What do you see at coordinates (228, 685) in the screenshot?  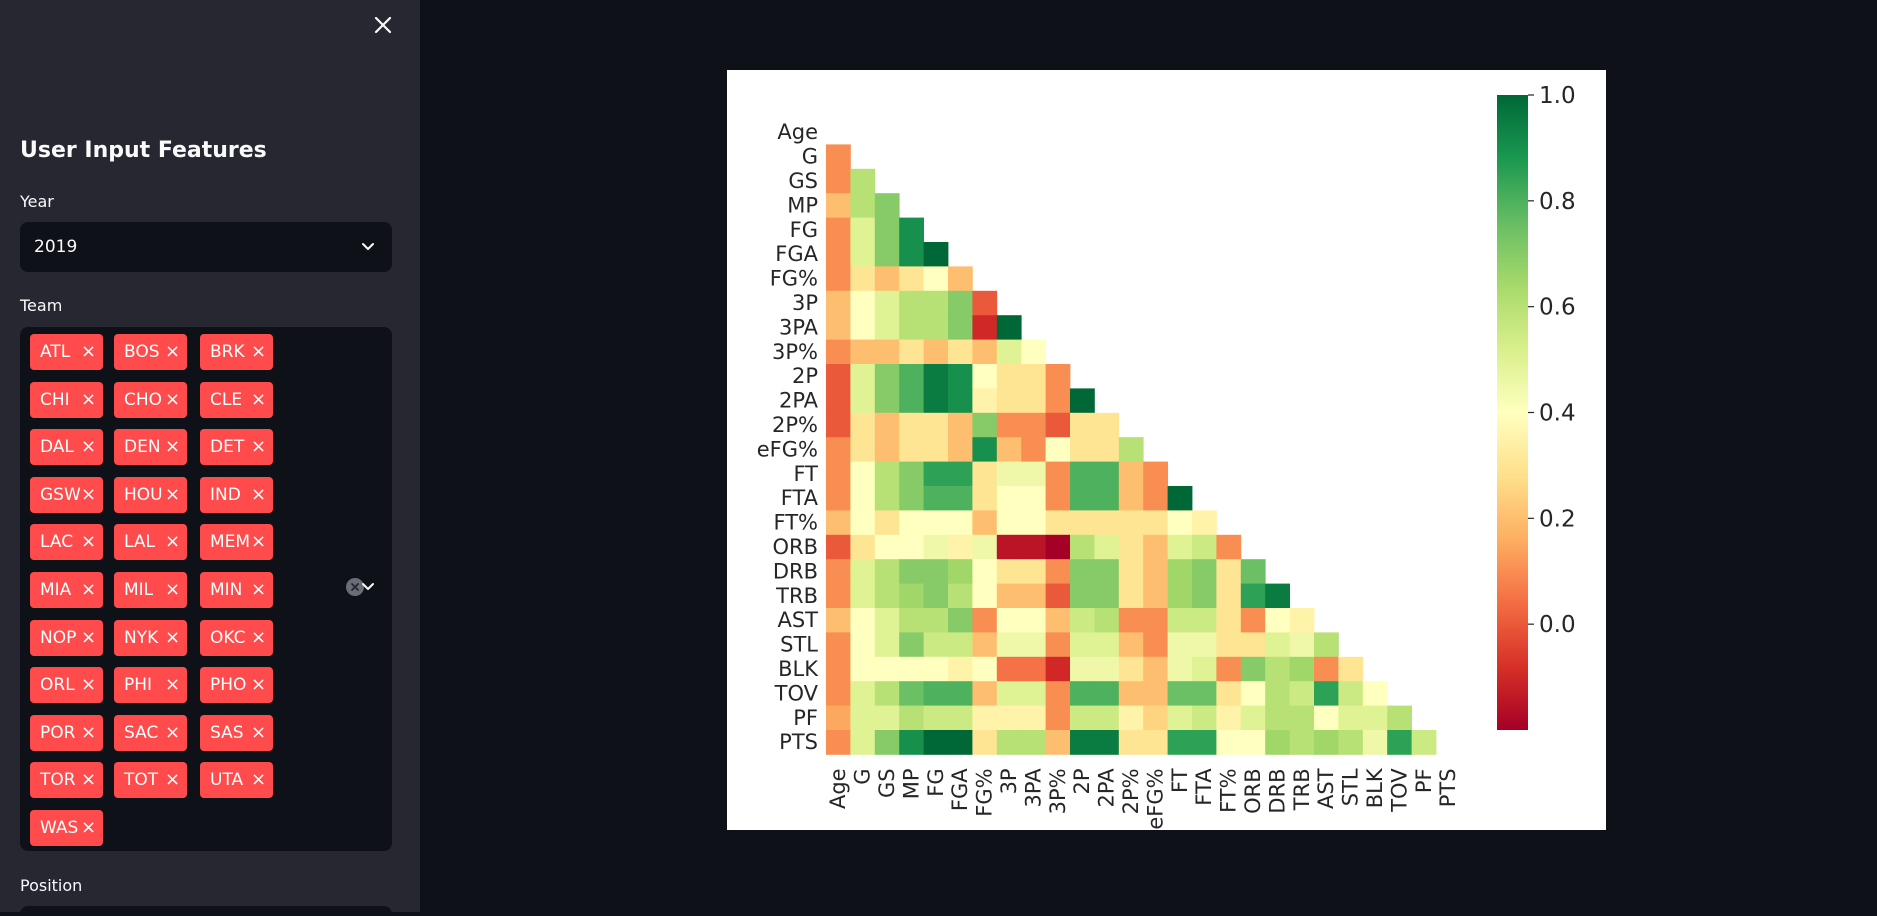 I see `team-chip-label: PHO` at bounding box center [228, 685].